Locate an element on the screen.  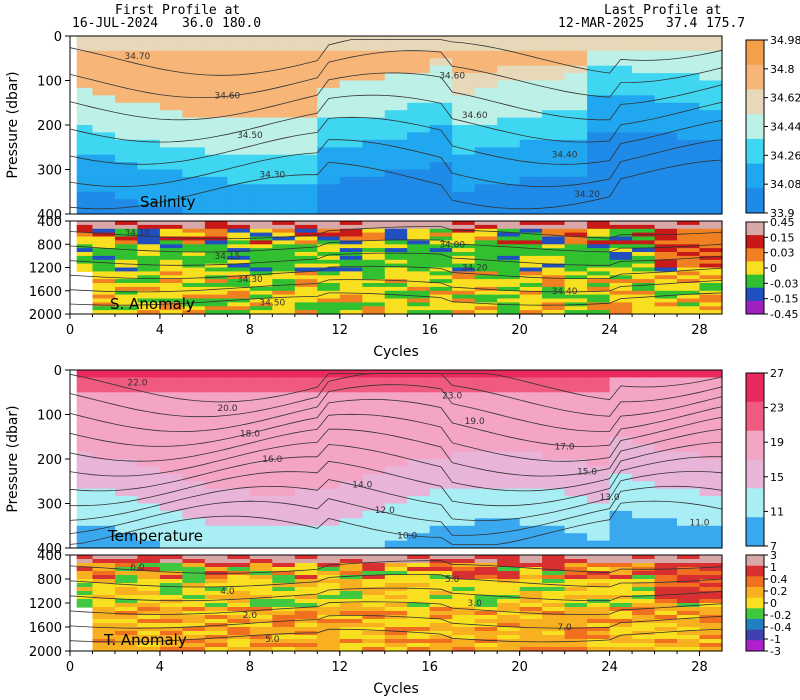
y-tick-label: 400 is located at coordinates (49, 556).